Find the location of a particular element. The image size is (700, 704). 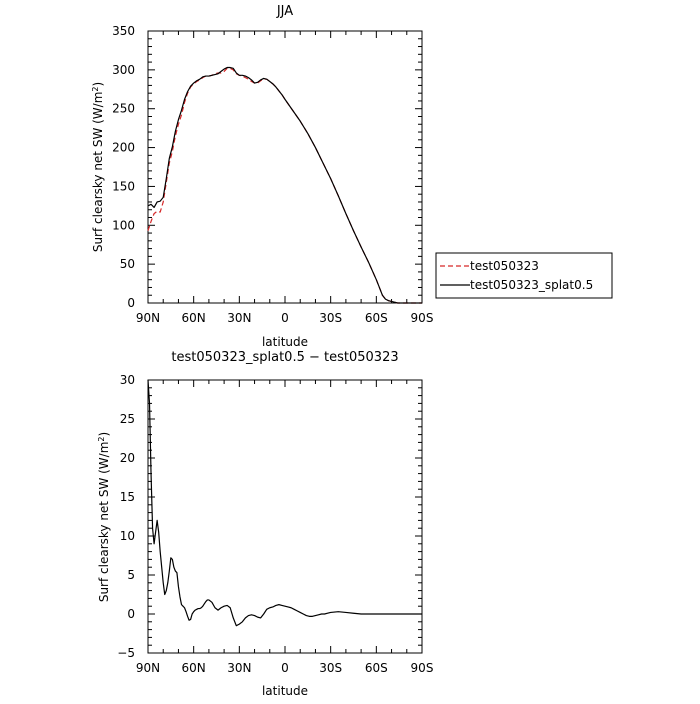

bottom-y-tick-label: 5 is located at coordinates (131, 575).